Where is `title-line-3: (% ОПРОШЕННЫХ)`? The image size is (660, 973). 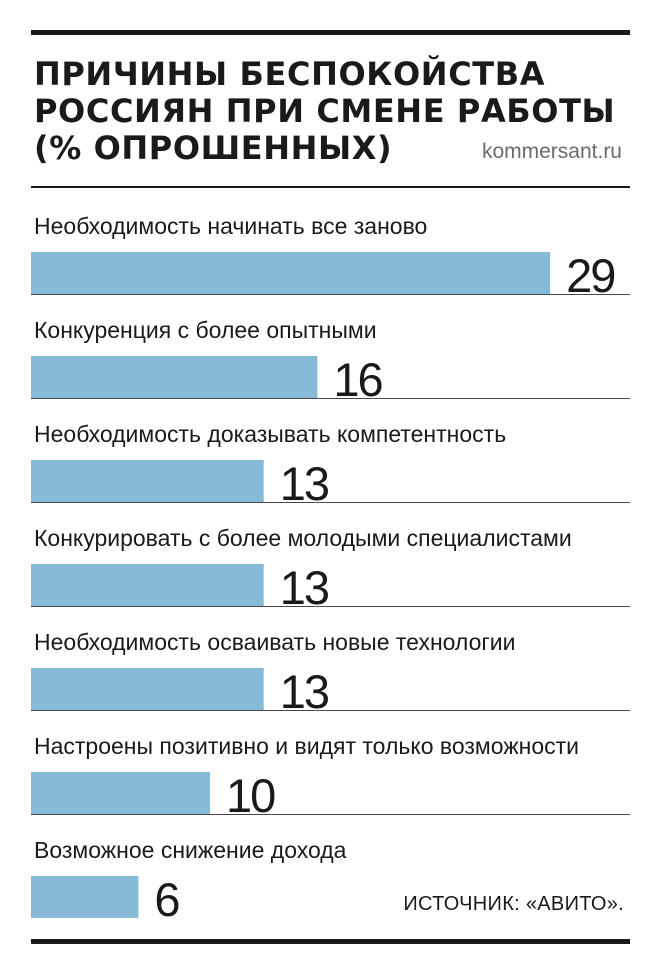 title-line-3: (% ОПРОШЕННЫХ) is located at coordinates (213, 148).